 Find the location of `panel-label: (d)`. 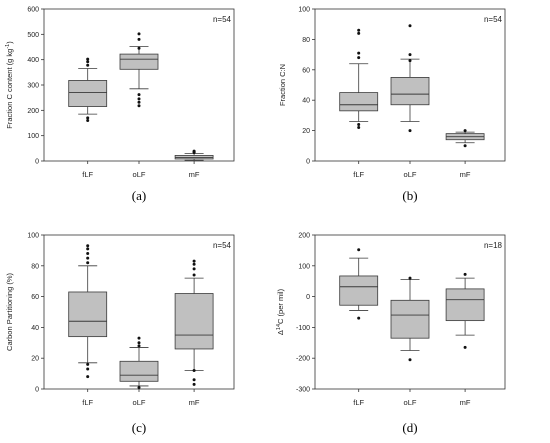

panel-label: (d) is located at coordinates (409, 427).